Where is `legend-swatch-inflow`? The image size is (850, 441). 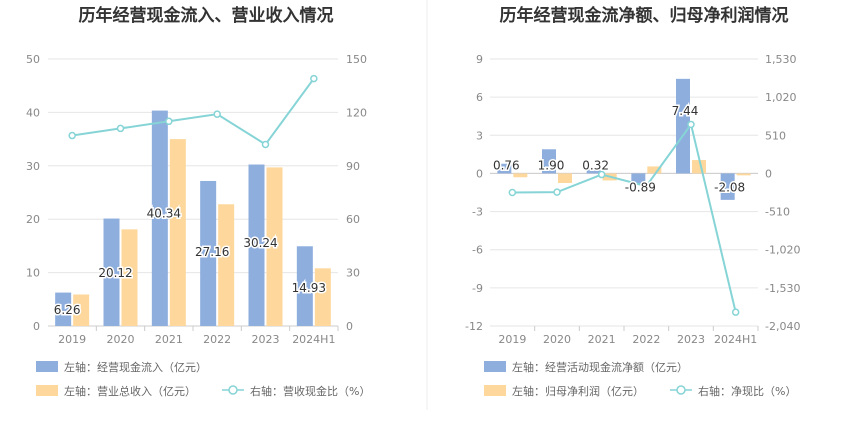
legend-swatch-inflow is located at coordinates (47, 366).